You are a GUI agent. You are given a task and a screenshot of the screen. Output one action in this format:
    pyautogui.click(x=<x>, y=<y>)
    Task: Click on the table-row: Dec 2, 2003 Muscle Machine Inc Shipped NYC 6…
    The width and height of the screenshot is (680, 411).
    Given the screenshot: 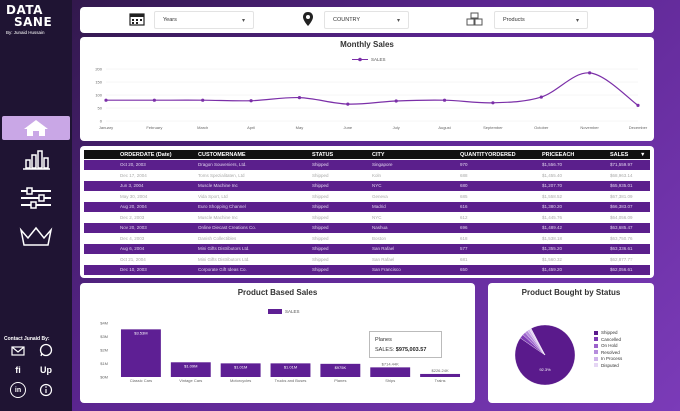 What is the action you would take?
    pyautogui.click(x=367, y=217)
    